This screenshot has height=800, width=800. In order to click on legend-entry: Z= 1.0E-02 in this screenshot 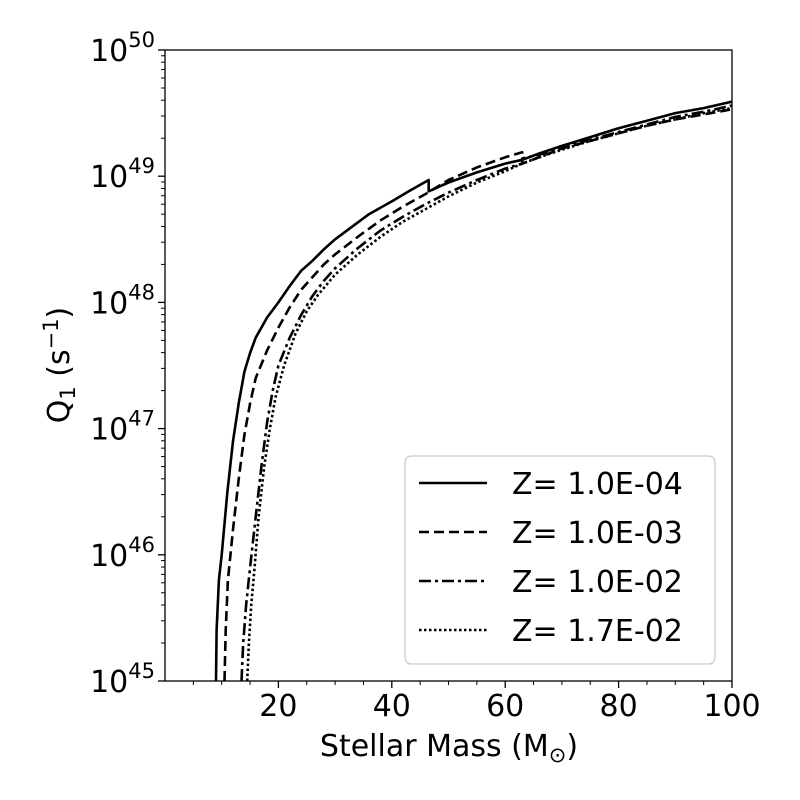, I will do `click(551, 582)`.